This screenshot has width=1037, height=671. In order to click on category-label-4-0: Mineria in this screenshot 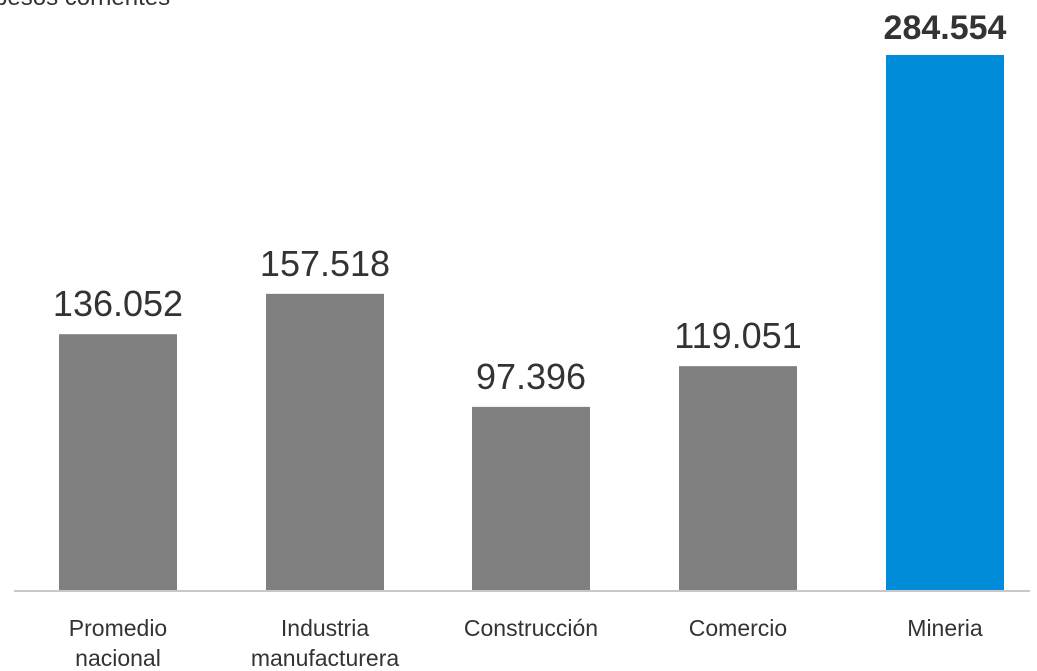, I will do `click(945, 628)`.